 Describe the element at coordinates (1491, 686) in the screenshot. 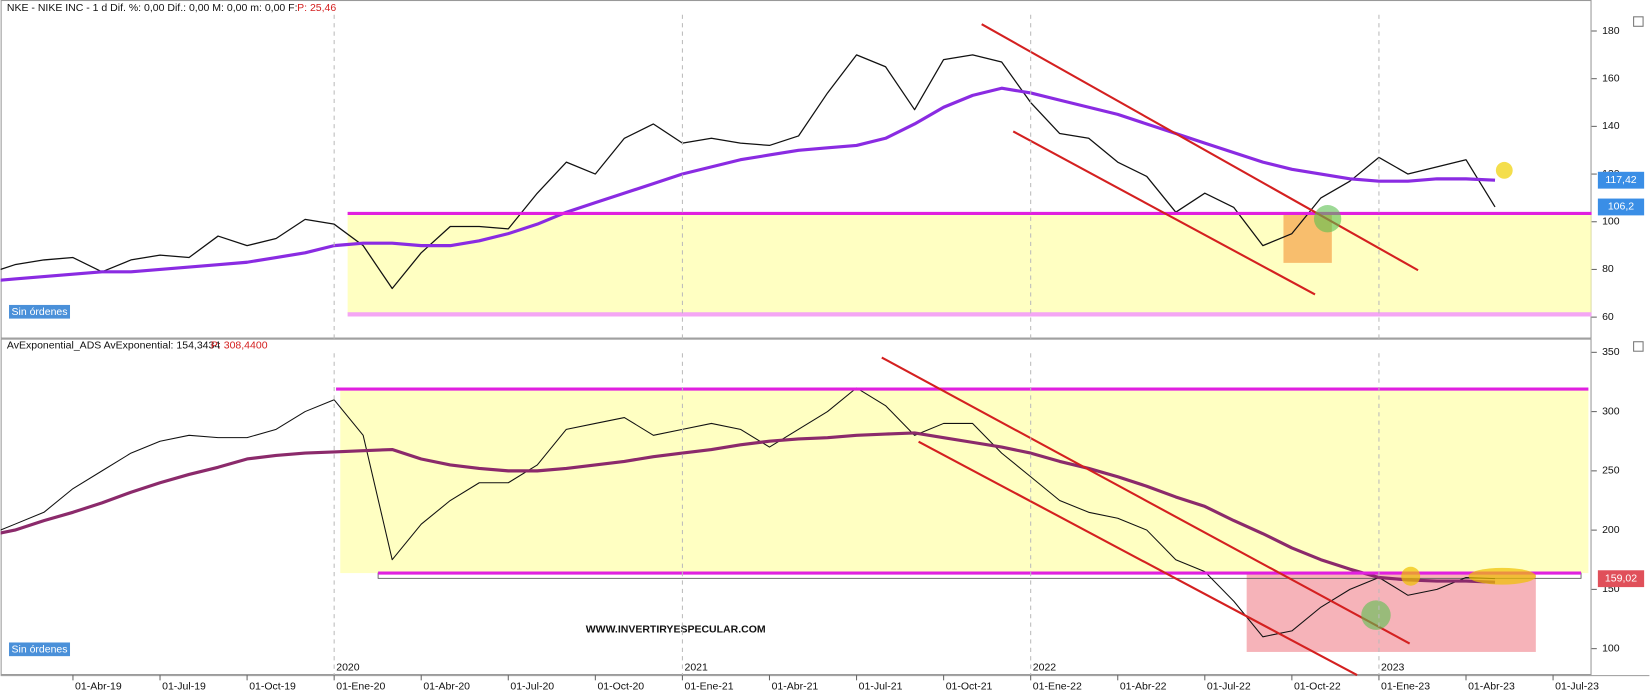

I see `x-tick-label: 01-Abr-23` at that location.